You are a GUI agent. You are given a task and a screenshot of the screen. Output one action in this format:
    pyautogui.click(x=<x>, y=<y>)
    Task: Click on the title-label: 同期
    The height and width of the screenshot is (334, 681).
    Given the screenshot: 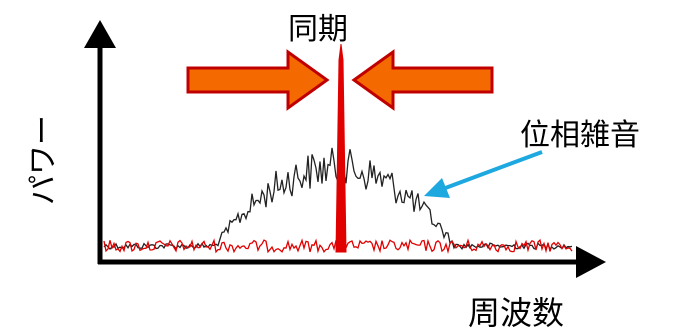 What is the action you would take?
    pyautogui.click(x=318, y=29)
    